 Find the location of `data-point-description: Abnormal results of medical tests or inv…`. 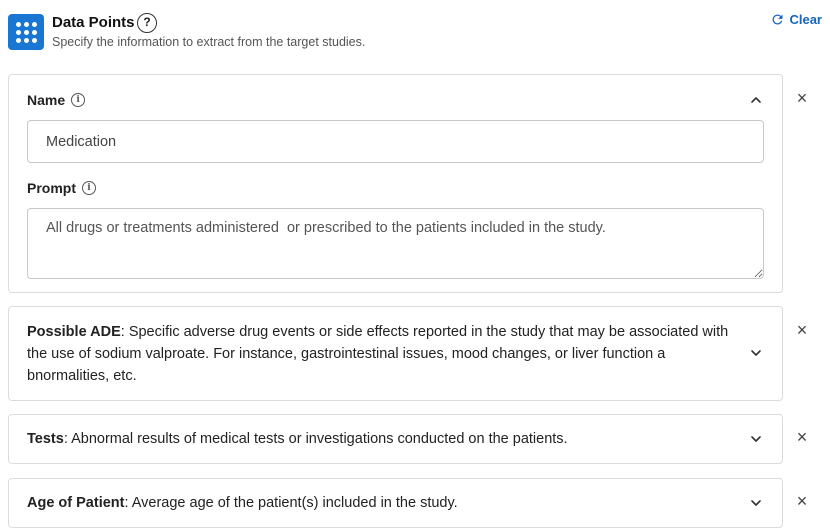

data-point-description: Abnormal results of medical tests or inv… is located at coordinates (319, 439).